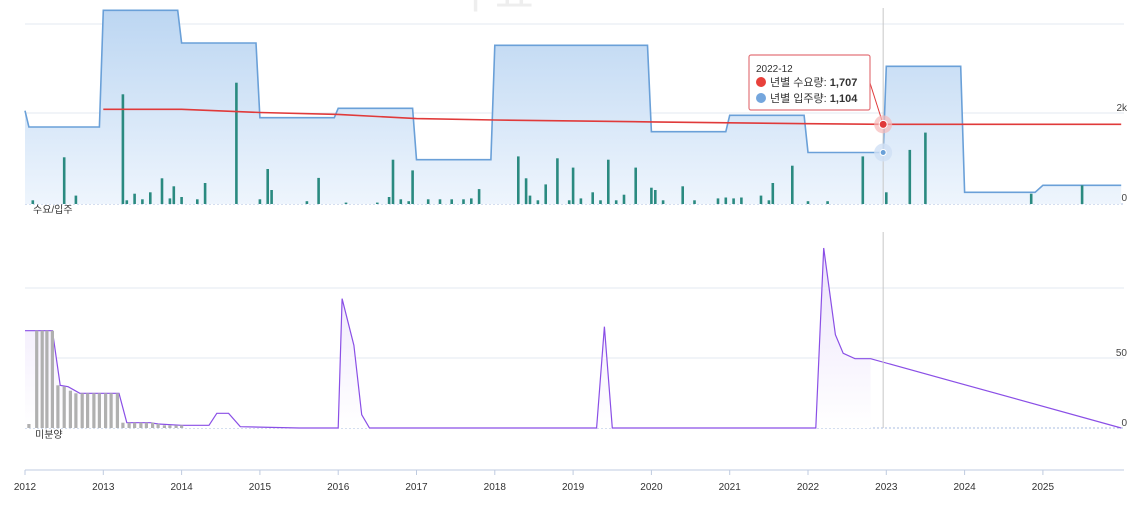 The width and height of the screenshot is (1139, 510). Describe the element at coordinates (730, 487) in the screenshot. I see `x-tick-label: 2021` at that location.